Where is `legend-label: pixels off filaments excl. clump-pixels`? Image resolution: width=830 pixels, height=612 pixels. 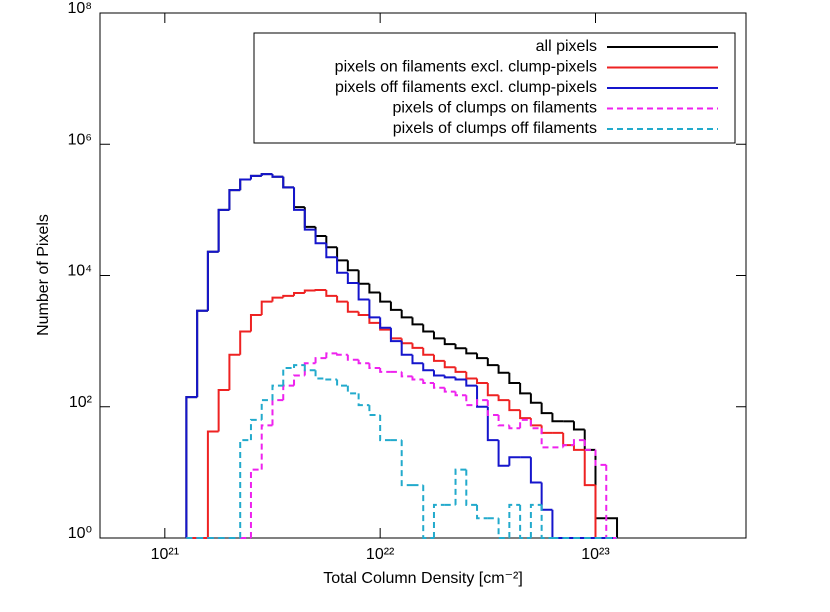
legend-label: pixels off filaments excl. clump-pixels is located at coordinates (466, 87).